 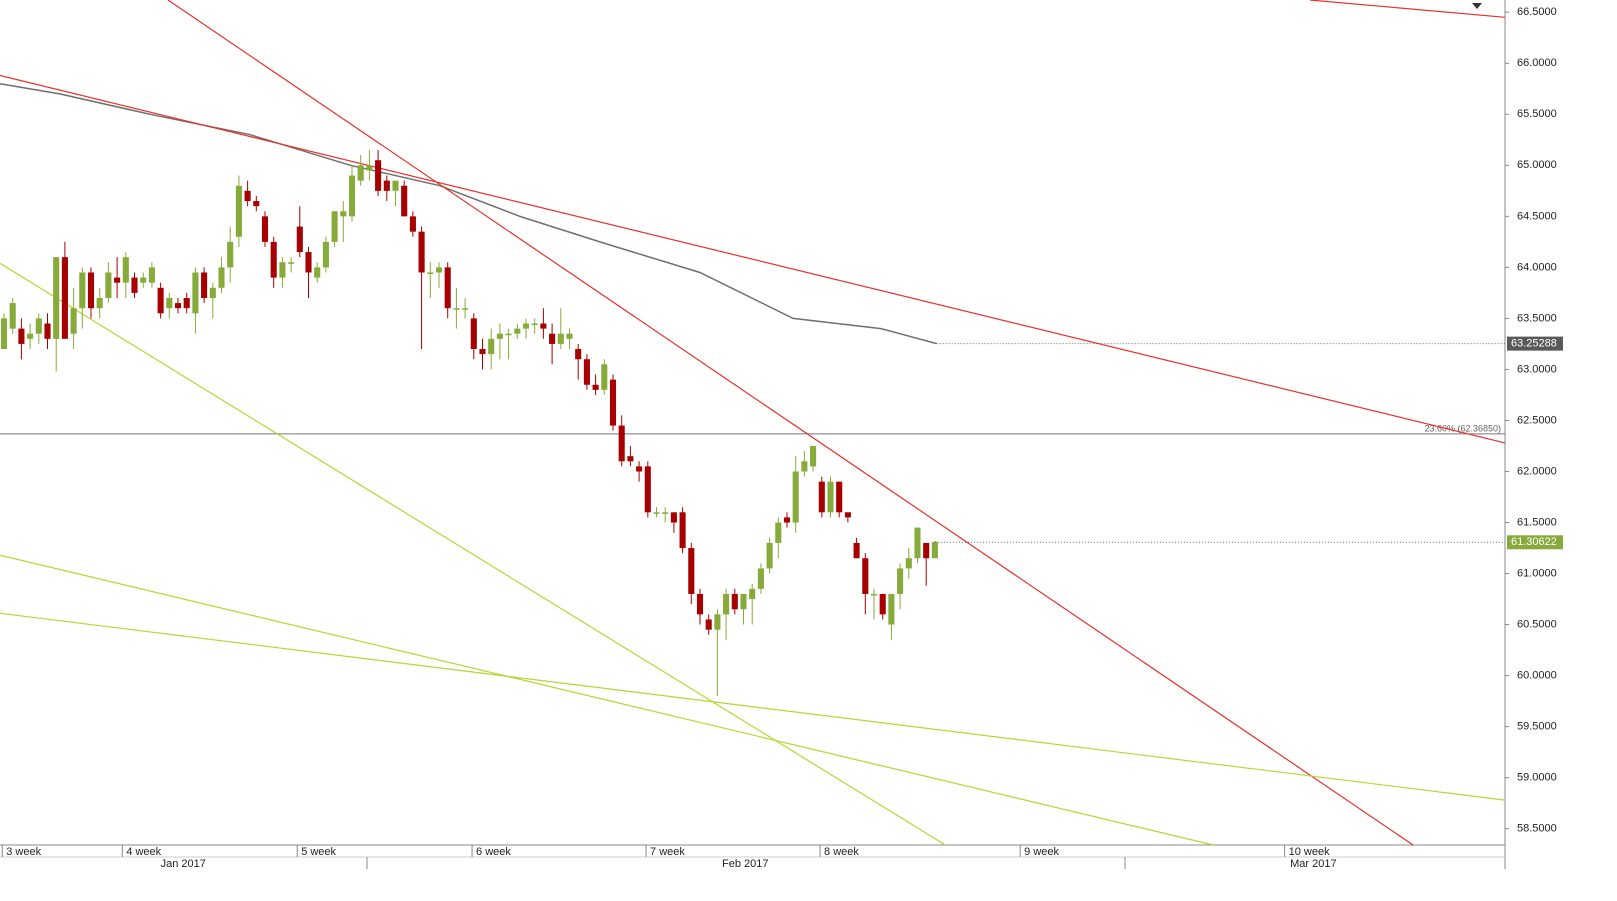 I want to click on y-tick-label: 60.0000, so click(x=1537, y=675).